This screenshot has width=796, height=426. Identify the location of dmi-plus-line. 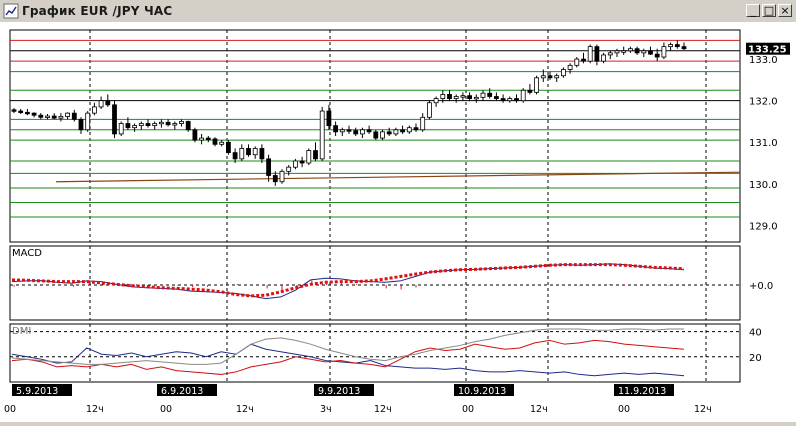
(348, 360).